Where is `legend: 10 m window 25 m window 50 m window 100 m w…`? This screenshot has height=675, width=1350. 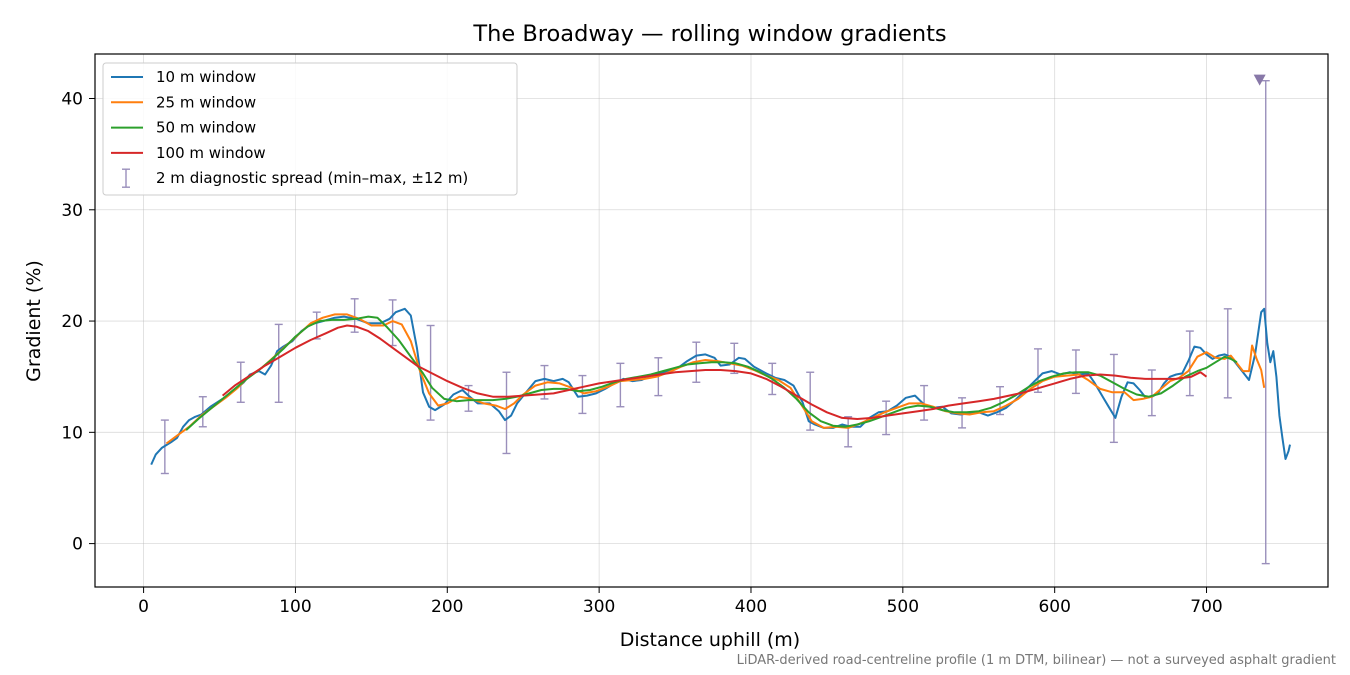 legend: 10 m window 25 m window 50 m window 100 m w… is located at coordinates (310, 129).